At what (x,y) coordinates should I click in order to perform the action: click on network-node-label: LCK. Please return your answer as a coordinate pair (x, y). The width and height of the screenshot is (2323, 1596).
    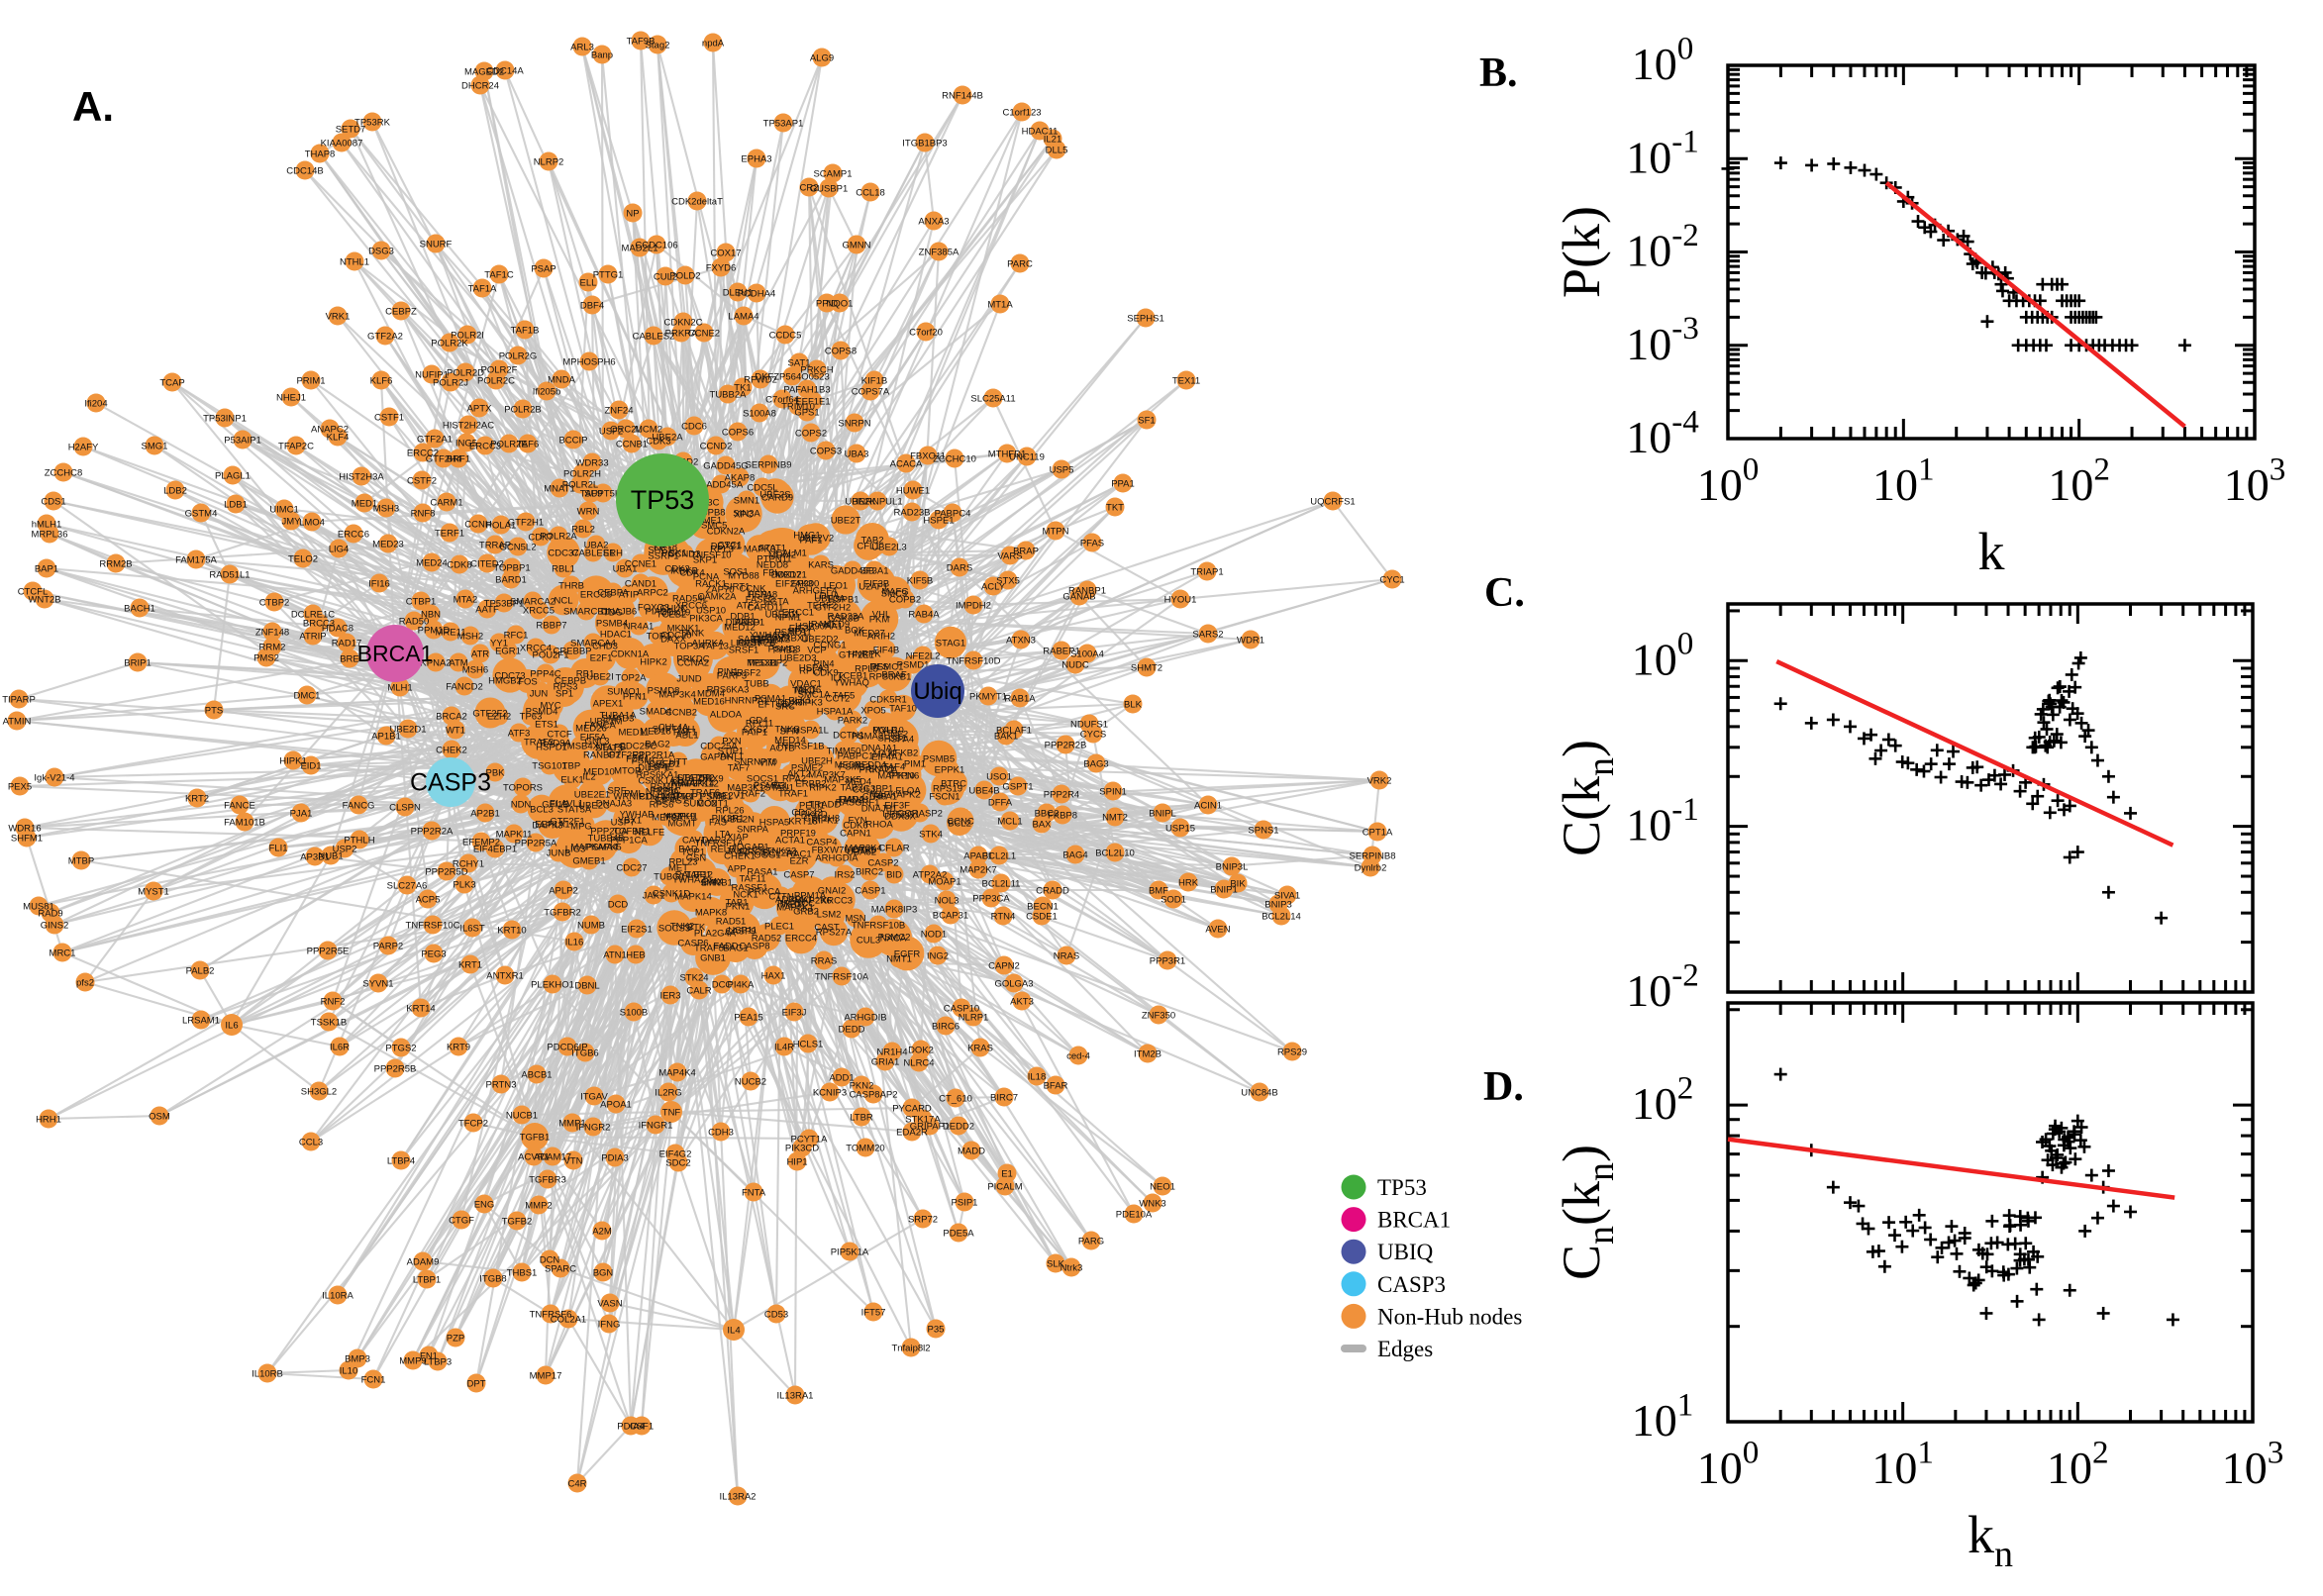
    Looking at the image, I should click on (757, 850).